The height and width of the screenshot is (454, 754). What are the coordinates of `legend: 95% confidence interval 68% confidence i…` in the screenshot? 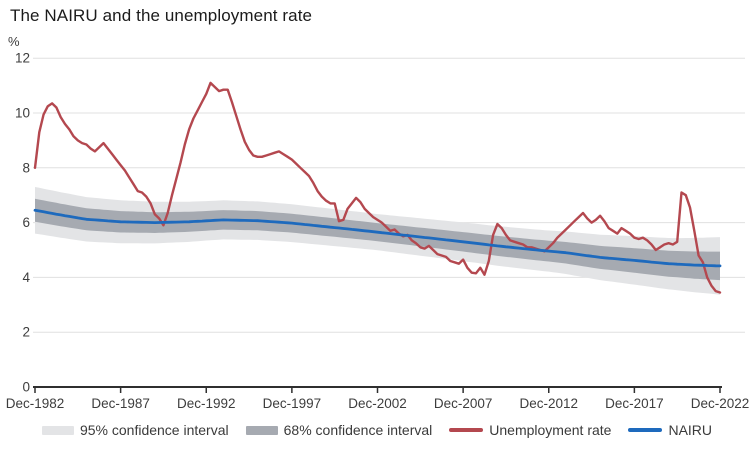 It's located at (377, 430).